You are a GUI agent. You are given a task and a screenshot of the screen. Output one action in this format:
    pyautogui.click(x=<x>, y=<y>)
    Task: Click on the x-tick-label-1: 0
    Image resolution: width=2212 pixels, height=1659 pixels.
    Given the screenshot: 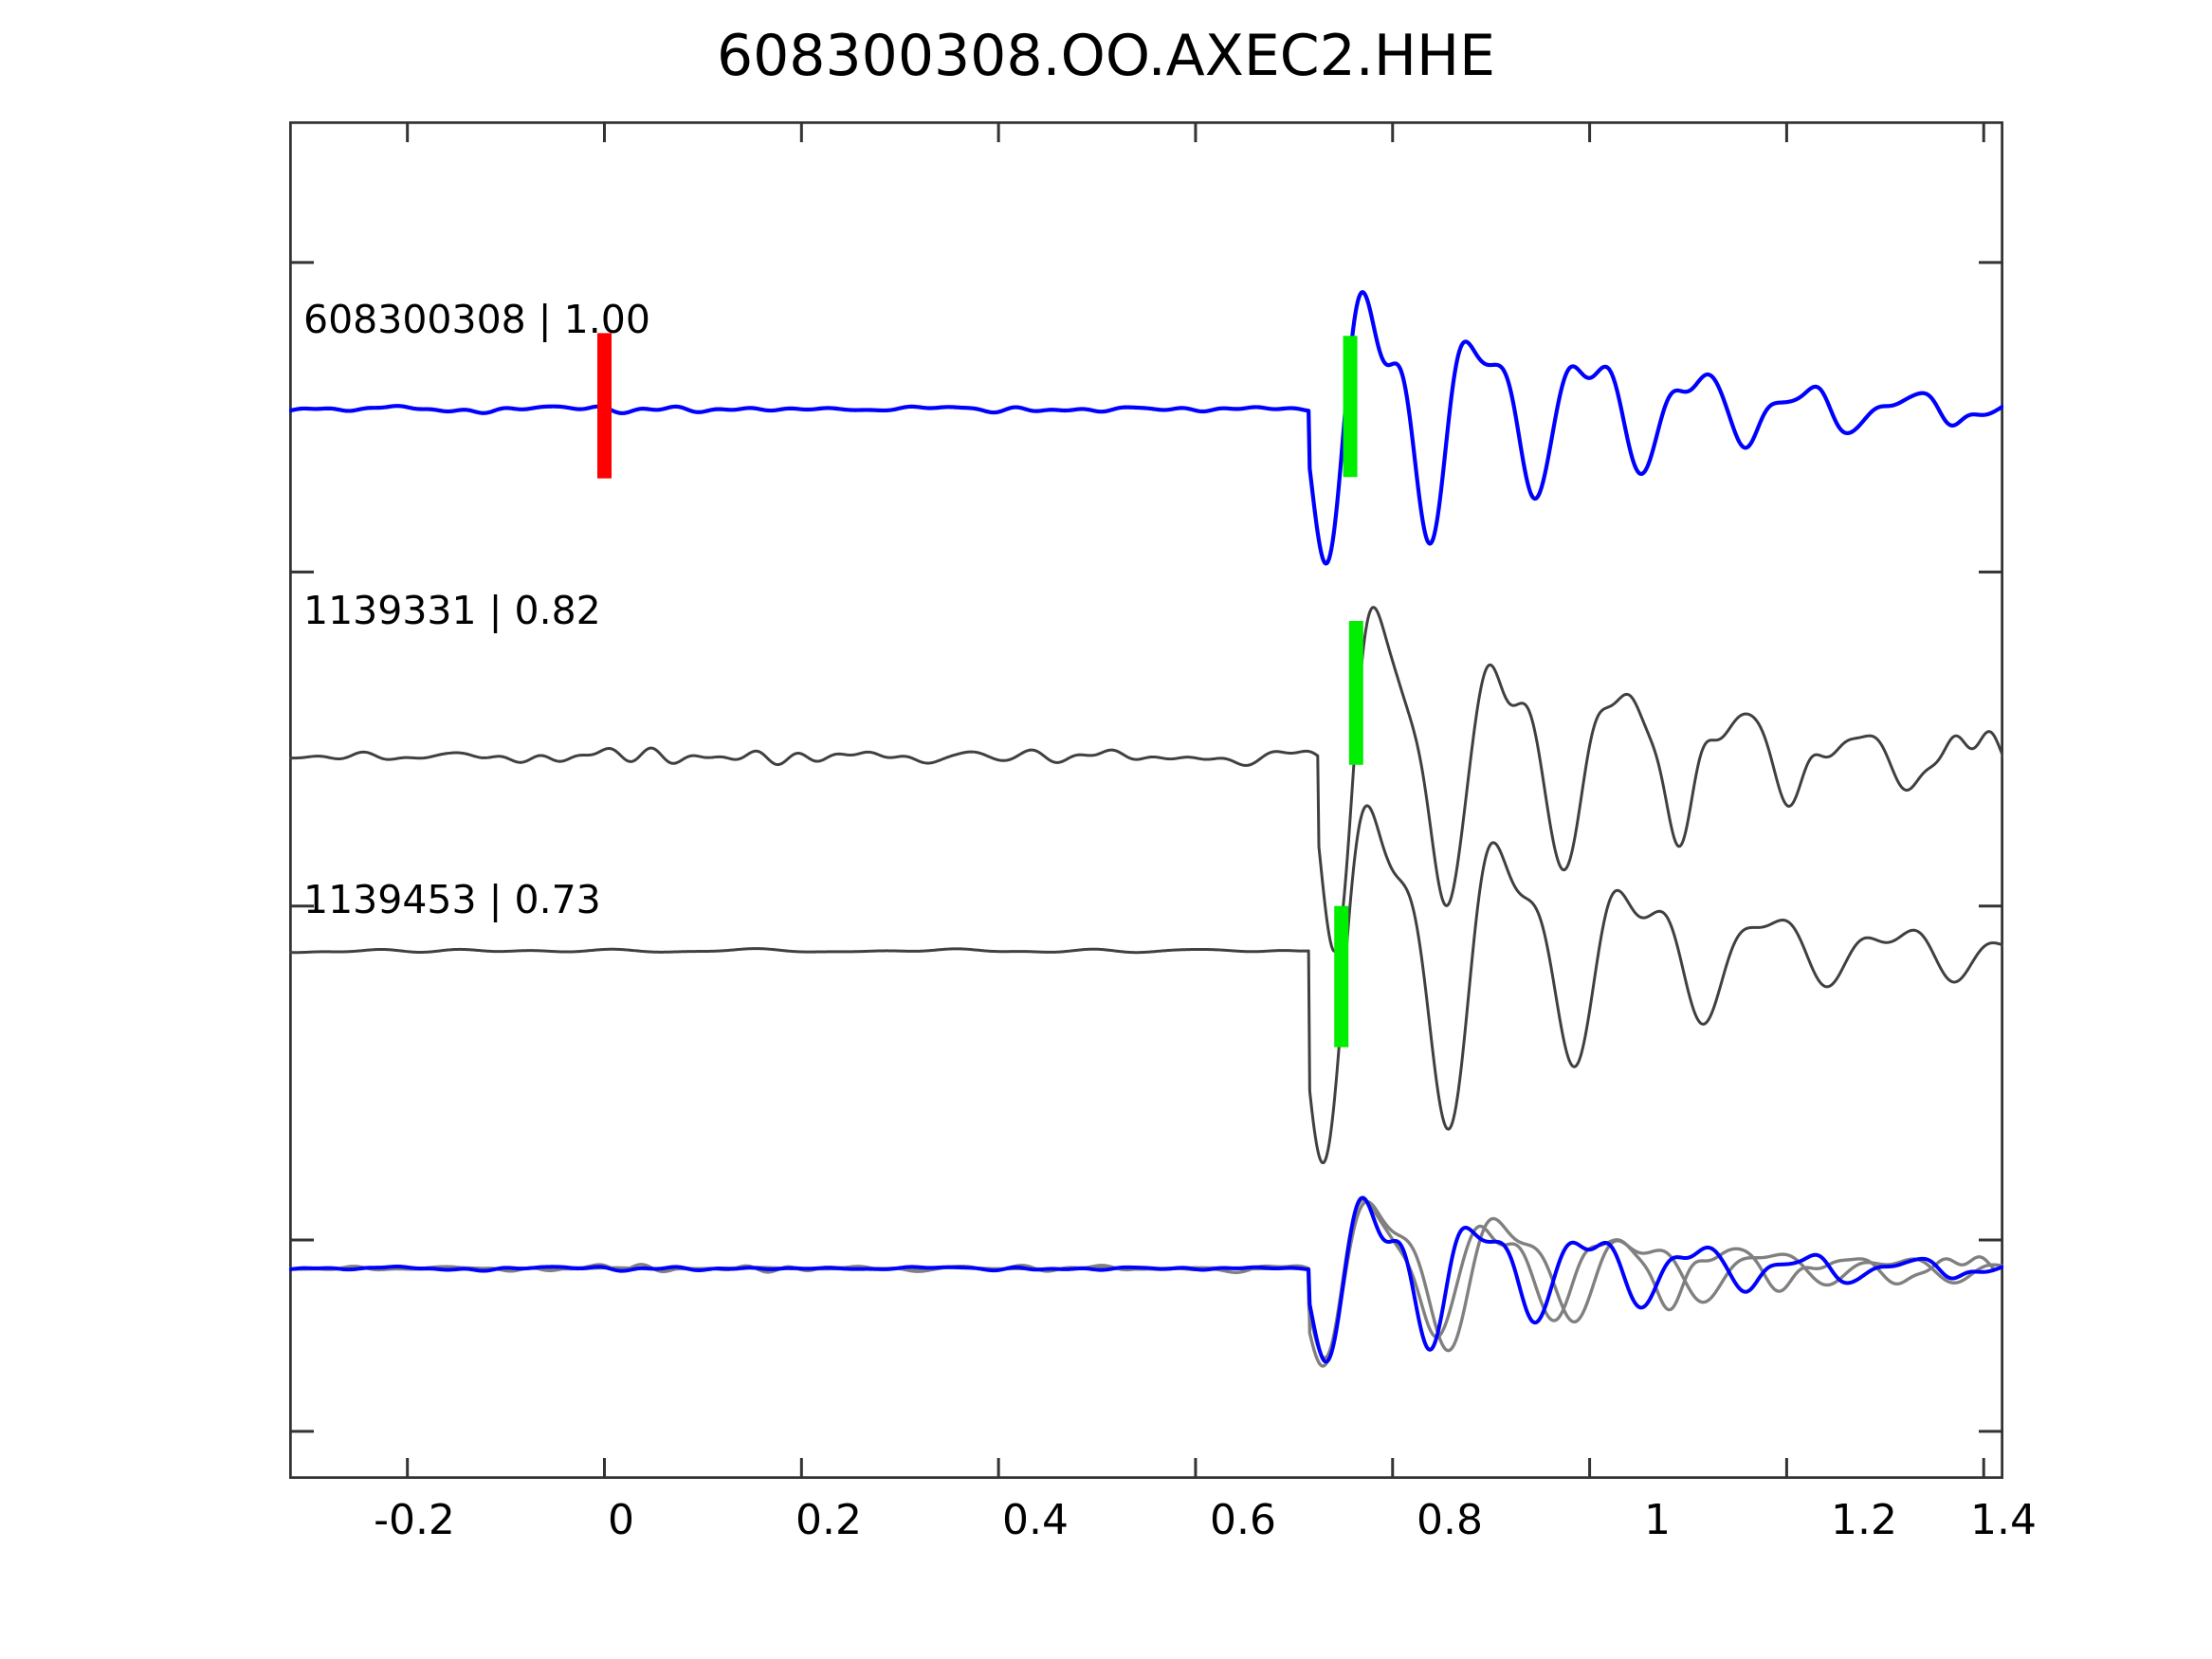 What is the action you would take?
    pyautogui.click(x=621, y=1520)
    